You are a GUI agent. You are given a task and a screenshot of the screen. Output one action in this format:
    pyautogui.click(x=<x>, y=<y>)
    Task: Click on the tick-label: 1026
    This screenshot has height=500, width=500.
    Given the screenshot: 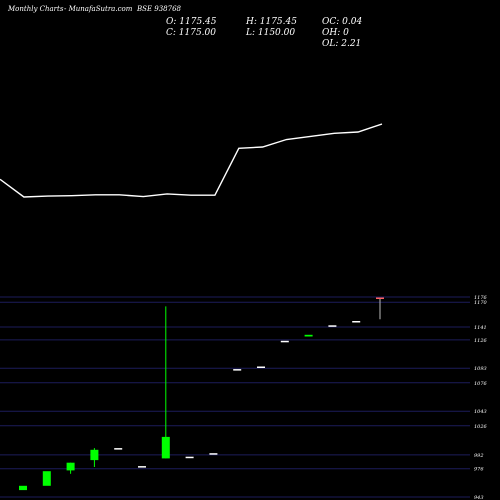 What is the action you would take?
    pyautogui.click(x=481, y=427)
    